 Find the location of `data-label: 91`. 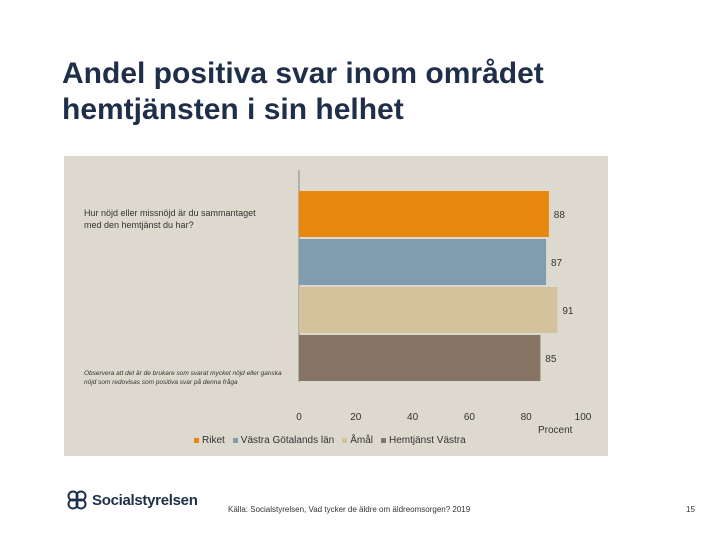

data-label: 91 is located at coordinates (568, 311).